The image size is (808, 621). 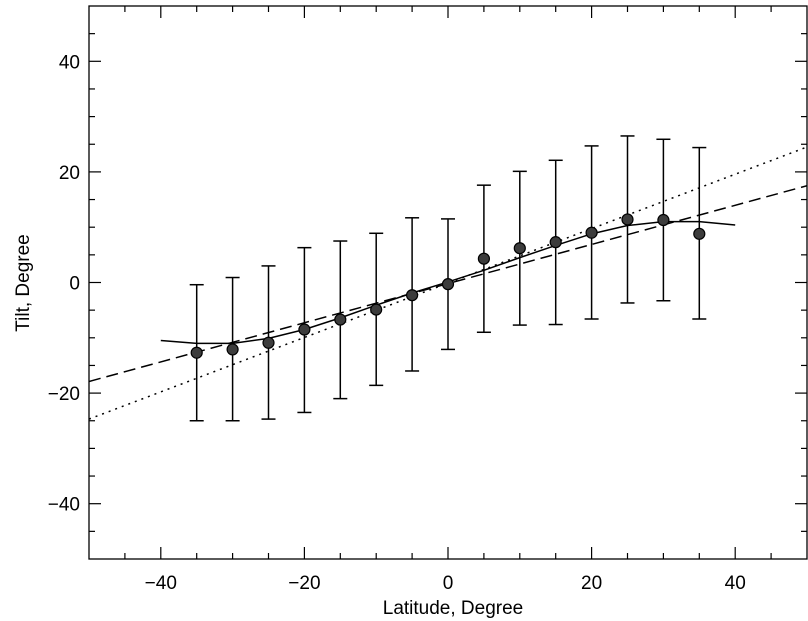 I want to click on y-tick-label: 20, so click(x=69, y=173).